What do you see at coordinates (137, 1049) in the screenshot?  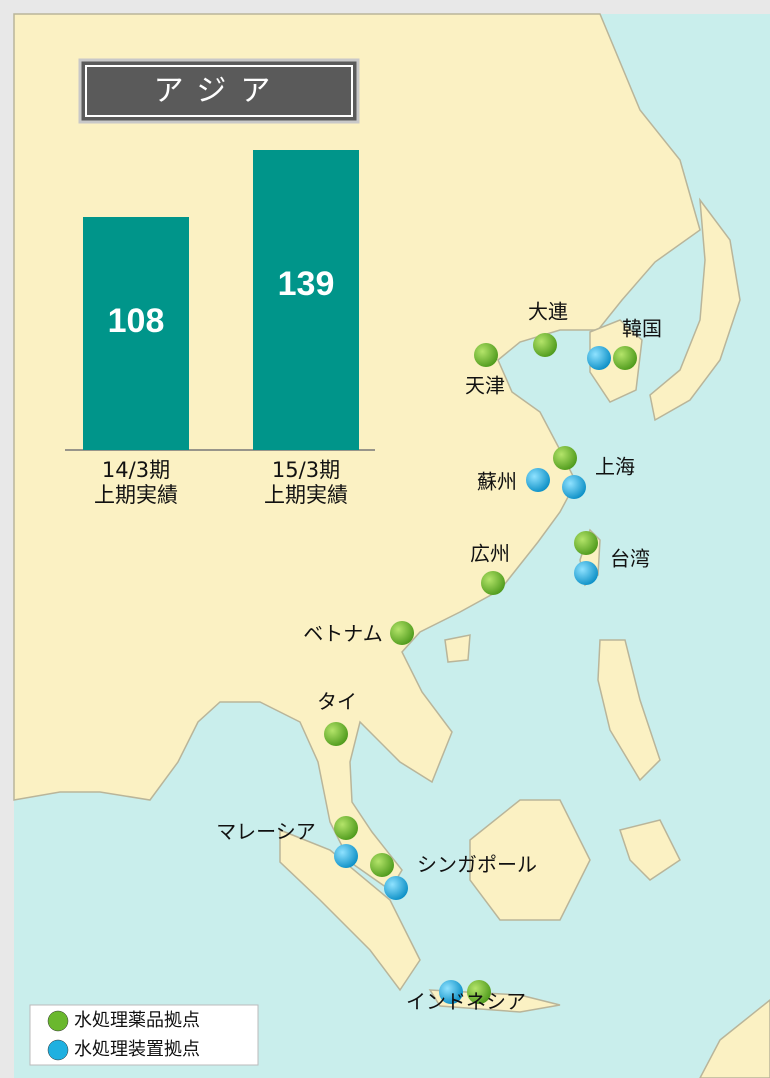 I see `legend-label: 水処理装置拠点` at bounding box center [137, 1049].